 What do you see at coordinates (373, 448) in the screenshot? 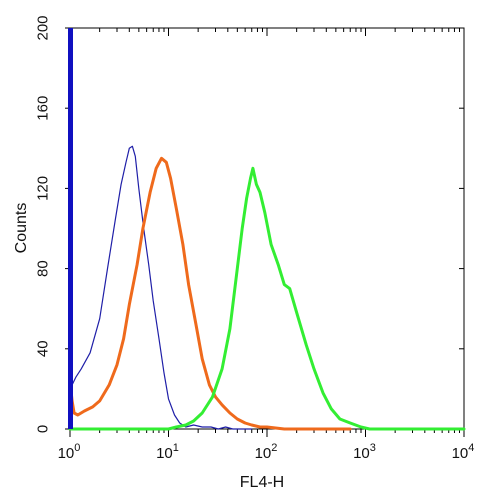
I see `x-tick-exponent: 3` at bounding box center [373, 448].